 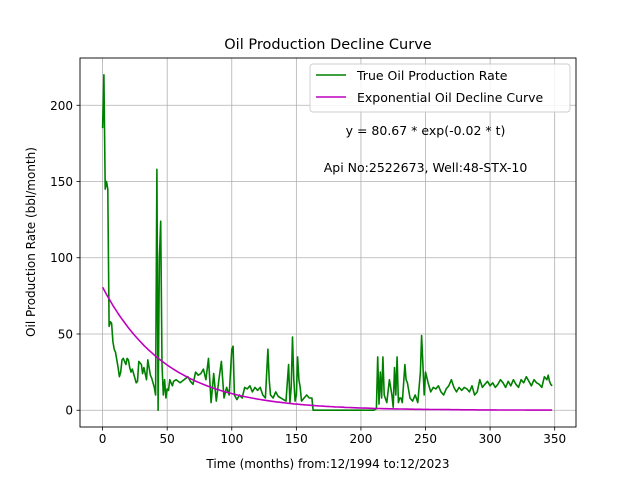 What do you see at coordinates (490, 439) in the screenshot?
I see `x-tick-label: 300` at bounding box center [490, 439].